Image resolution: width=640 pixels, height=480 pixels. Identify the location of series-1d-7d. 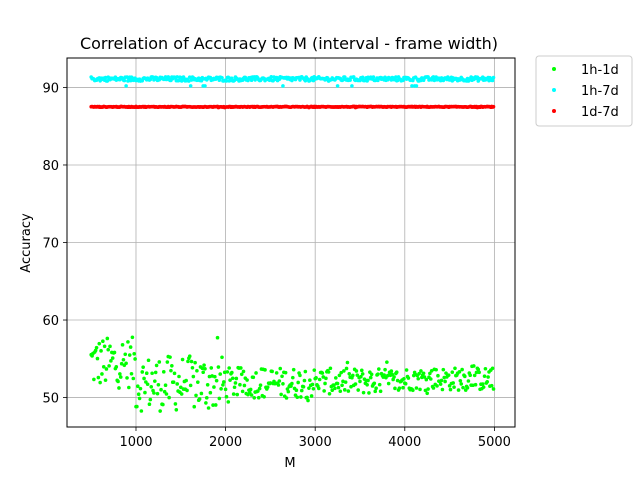
(292, 107).